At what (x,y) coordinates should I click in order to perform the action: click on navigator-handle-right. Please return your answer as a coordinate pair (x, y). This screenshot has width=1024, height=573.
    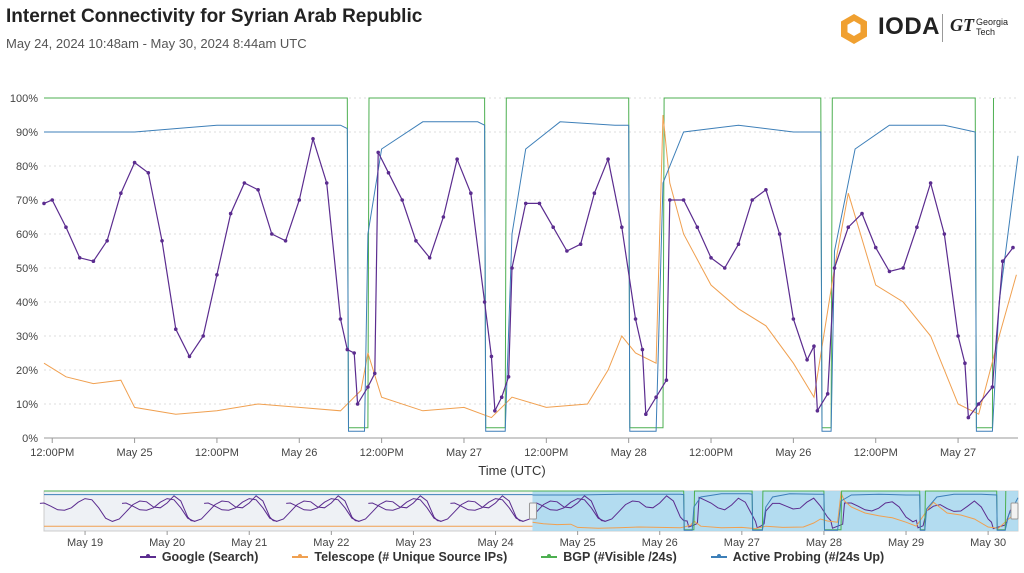
    Looking at the image, I should click on (1014, 511).